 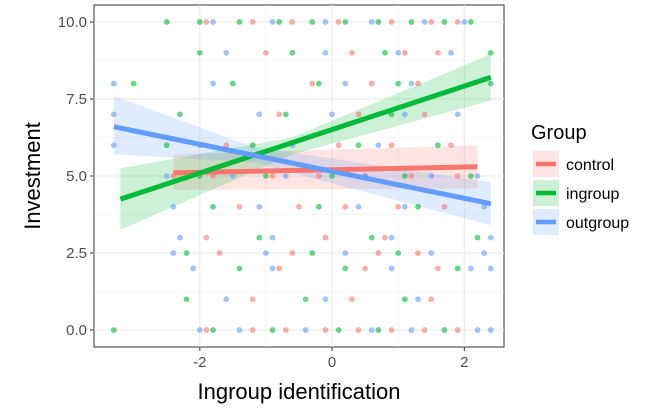 What do you see at coordinates (464, 362) in the screenshot?
I see `x-tick-label: 2` at bounding box center [464, 362].